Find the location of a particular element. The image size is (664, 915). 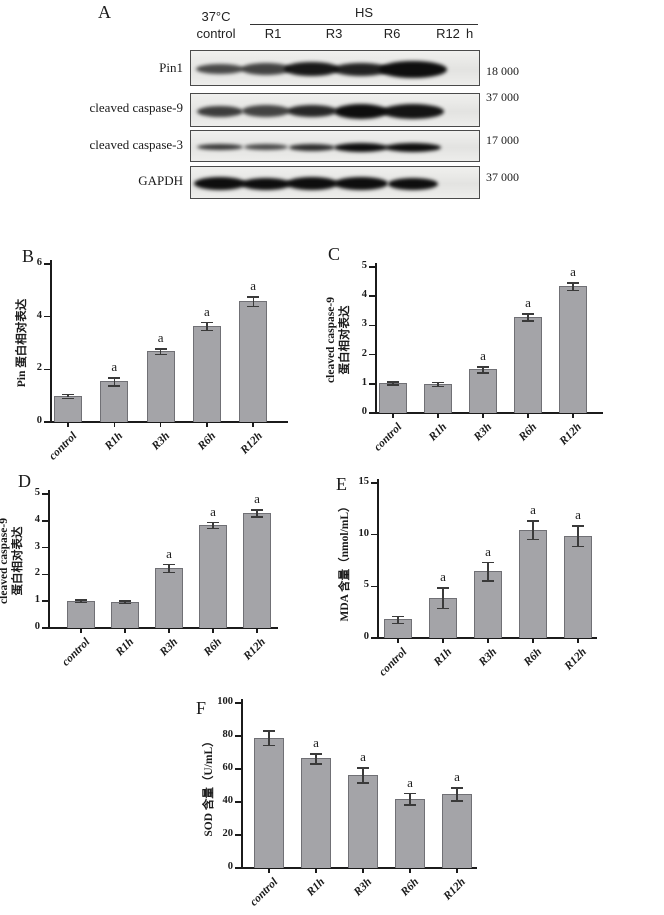

blot-label-gapdh: GAPDH is located at coordinates (160, 180).